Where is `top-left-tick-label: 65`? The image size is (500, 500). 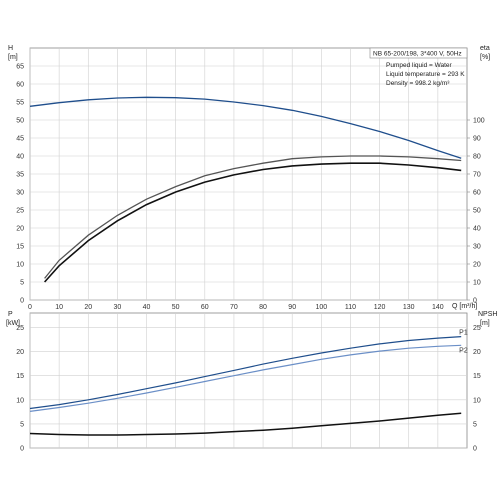
top-left-tick-label: 65 is located at coordinates (20, 67).